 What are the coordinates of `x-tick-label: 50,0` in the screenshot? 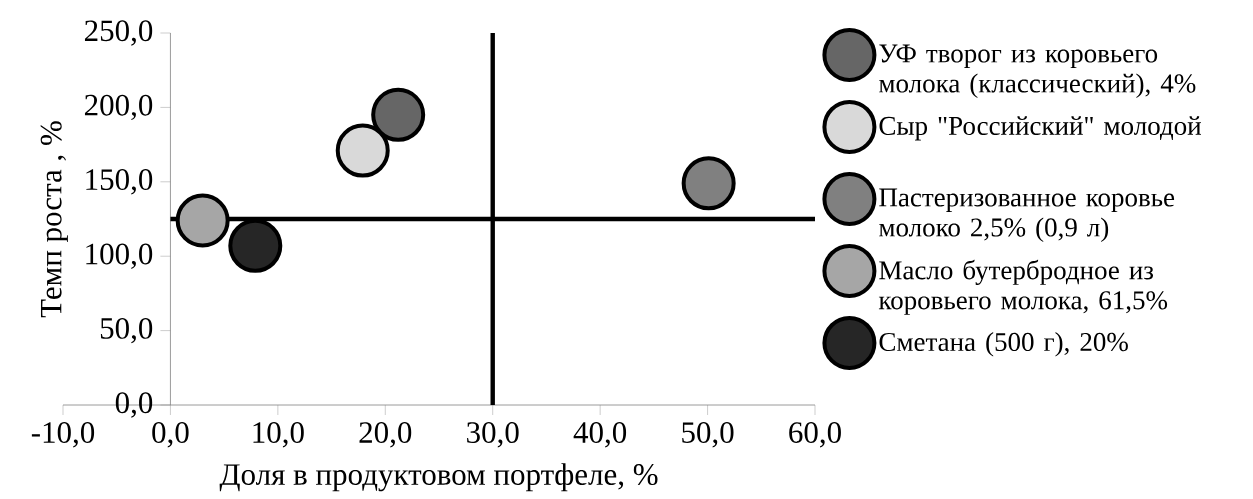 It's located at (708, 435).